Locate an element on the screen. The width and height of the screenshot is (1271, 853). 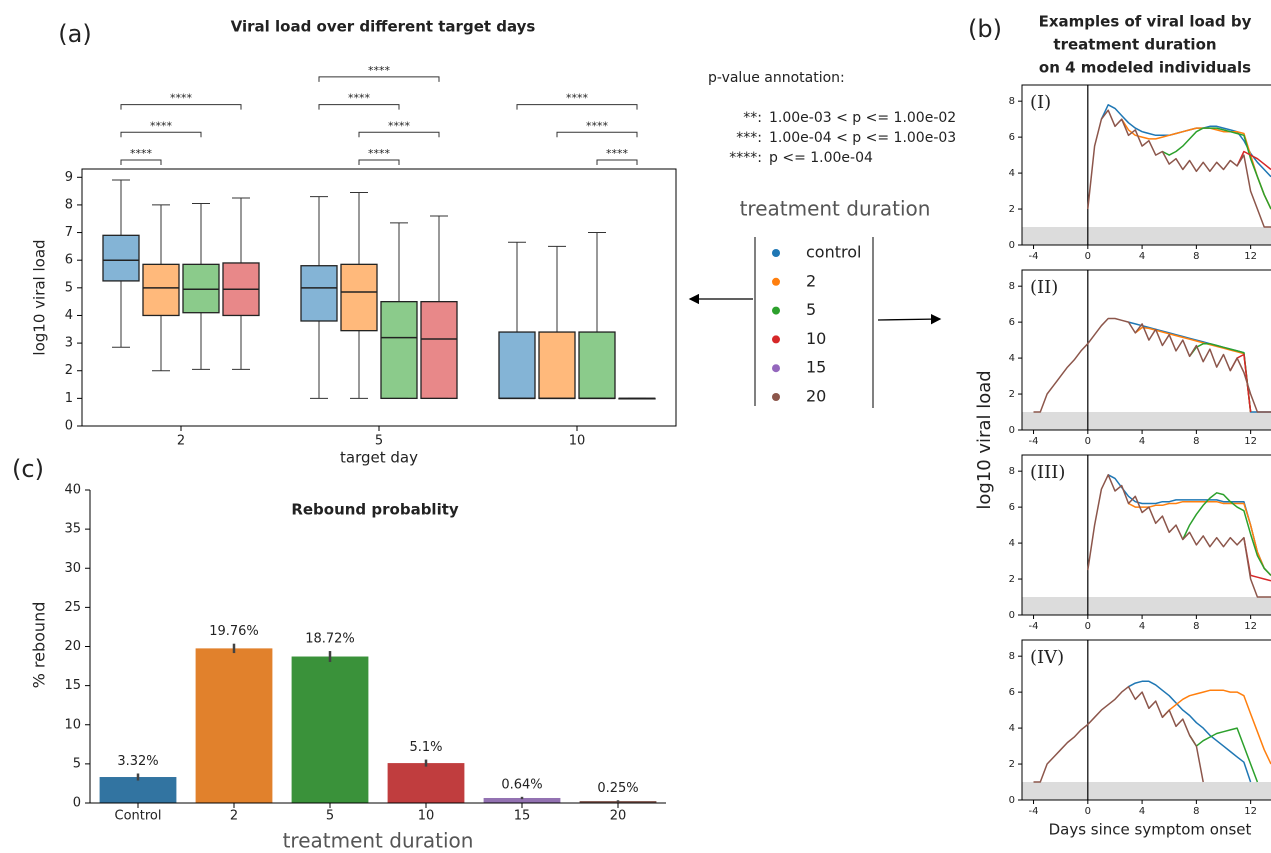
y-tick-label: 15 is located at coordinates (72, 685).